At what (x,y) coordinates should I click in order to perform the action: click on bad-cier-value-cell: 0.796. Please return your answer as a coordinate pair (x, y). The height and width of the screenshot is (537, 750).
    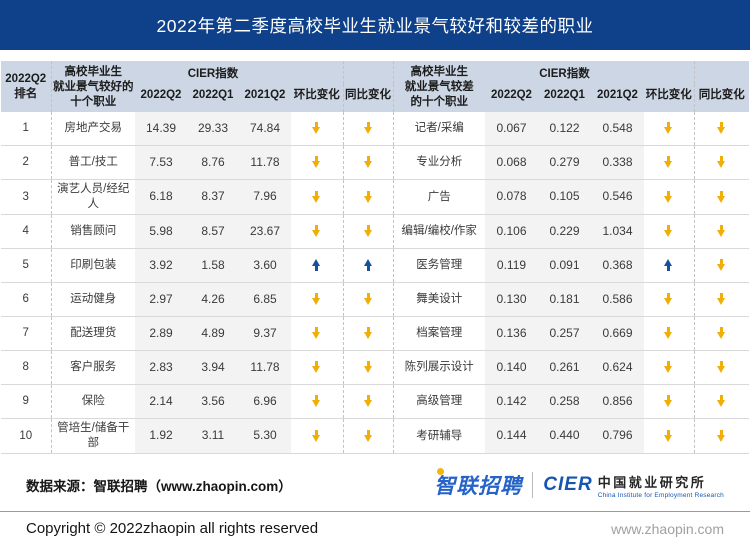
    Looking at the image, I should click on (617, 436).